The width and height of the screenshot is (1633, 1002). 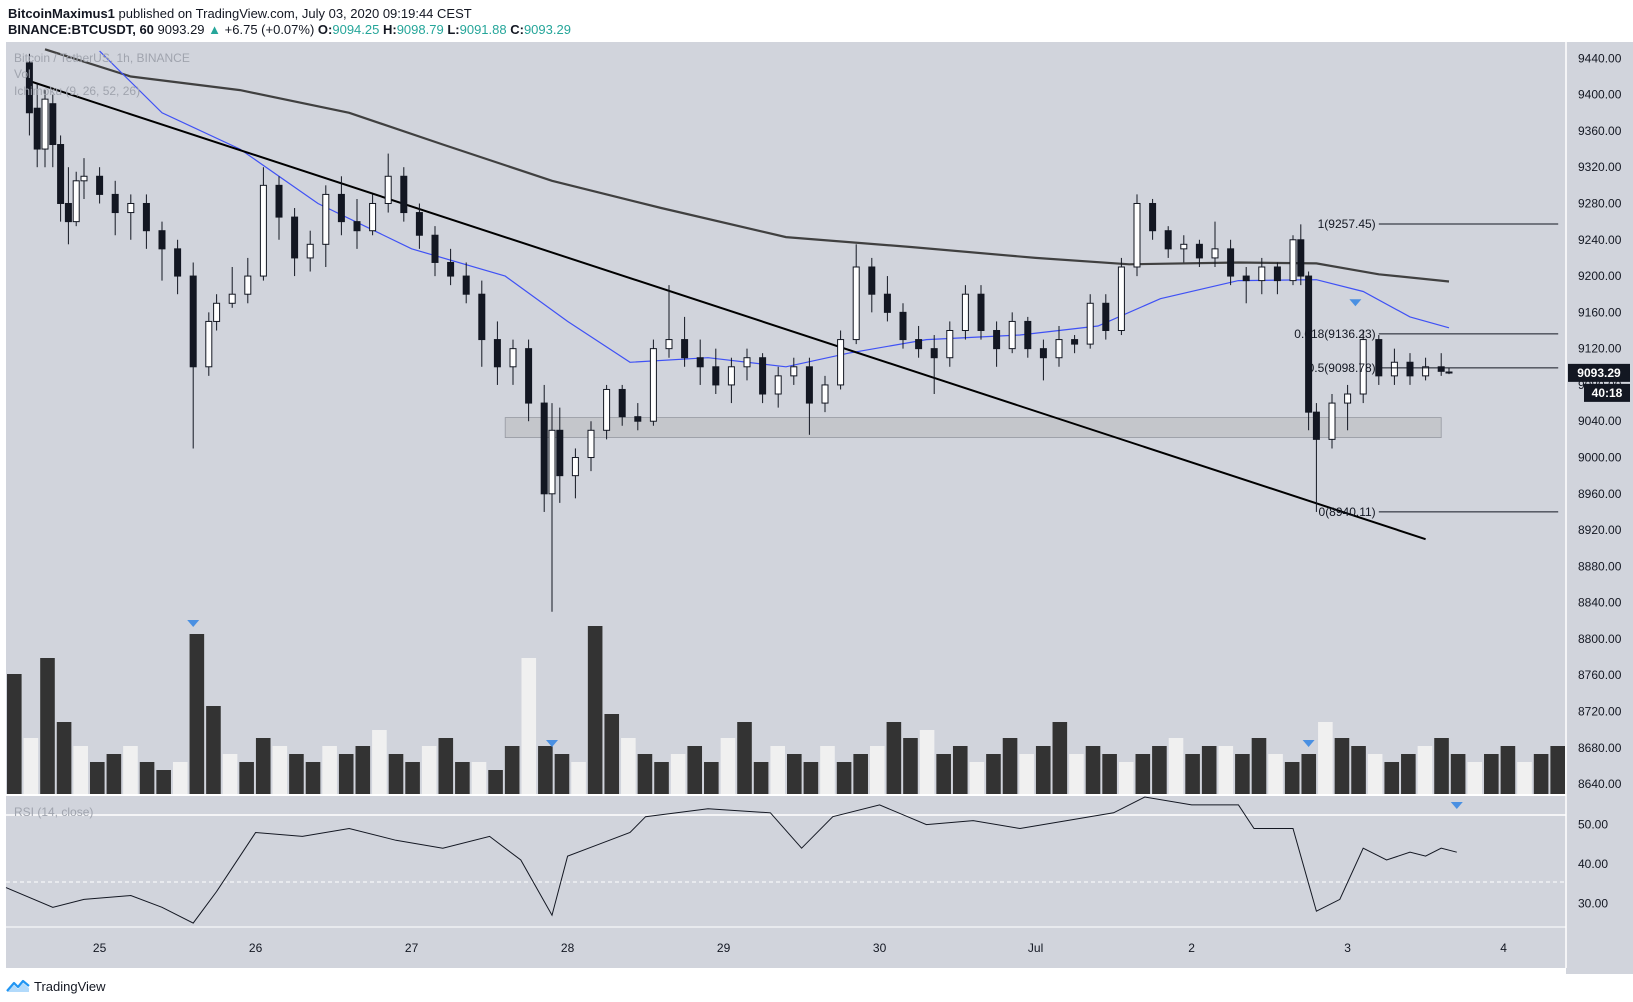 I want to click on price-tick-label: 8880.00, so click(x=1600, y=566).